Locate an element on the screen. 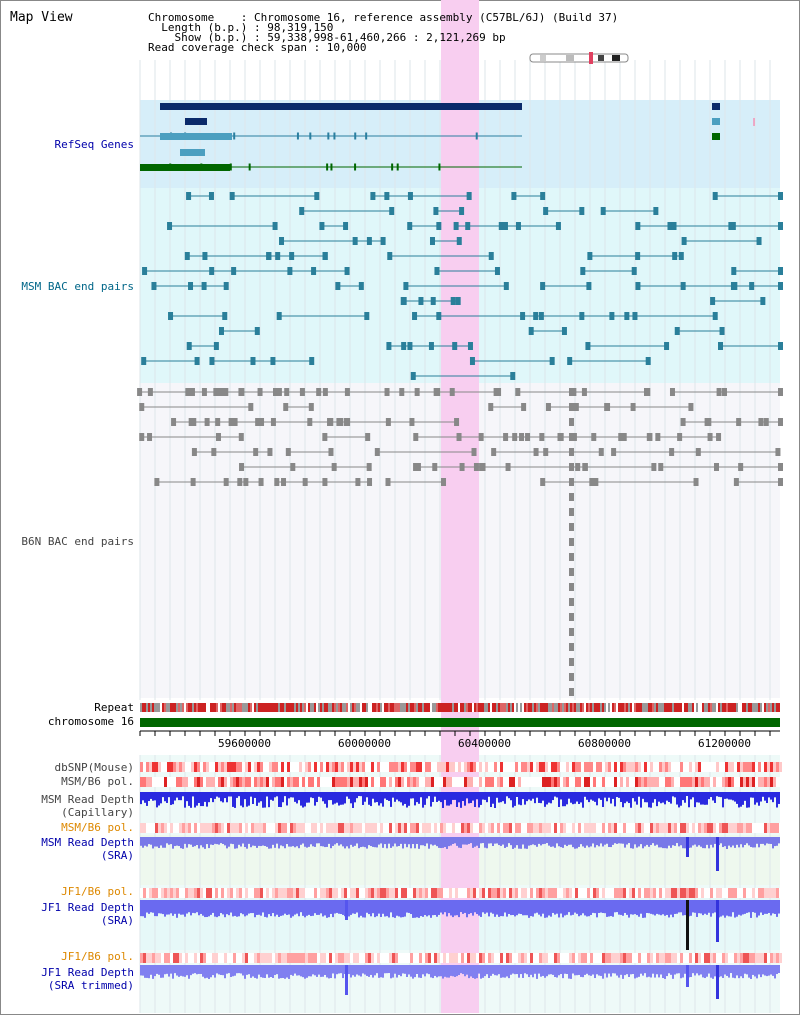 This screenshot has height=1015, width=800. track-label-jf1-b6-pol-2: JF1/B6 pol. is located at coordinates (97, 956).